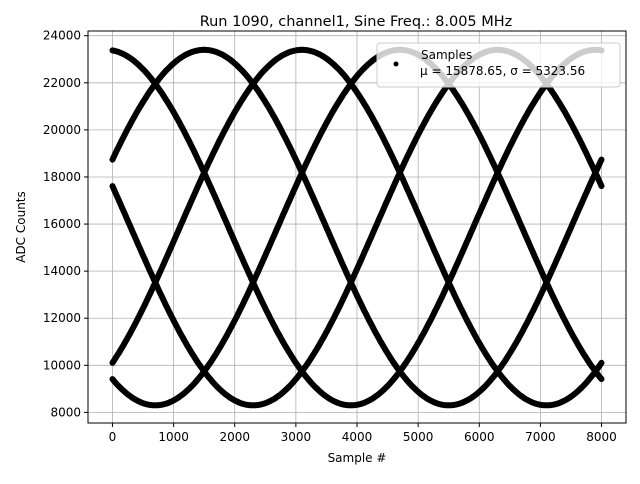  What do you see at coordinates (296, 437) in the screenshot?
I see `x-tick-label: 3000` at bounding box center [296, 437].